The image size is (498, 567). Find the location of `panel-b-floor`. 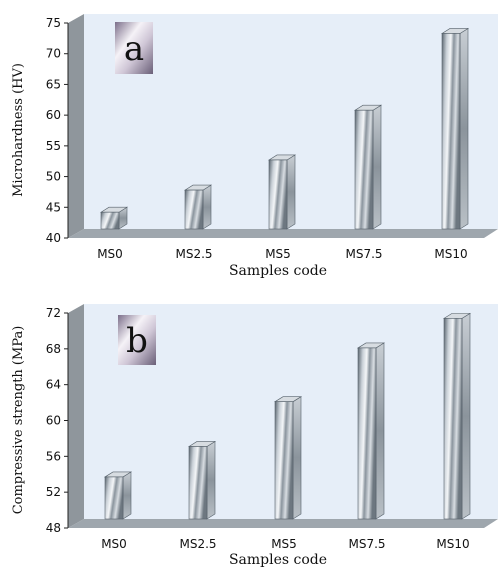

panel-b-floor is located at coordinates (283, 523).